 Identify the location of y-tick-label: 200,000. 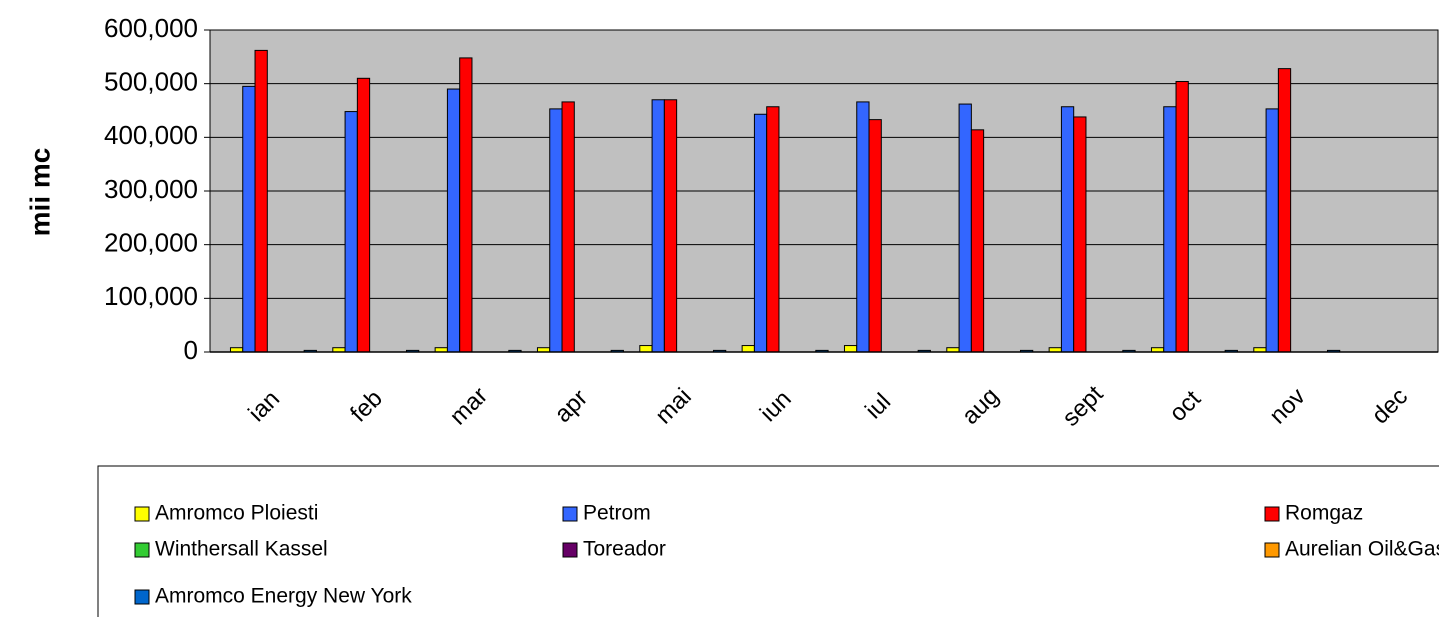
(151, 243).